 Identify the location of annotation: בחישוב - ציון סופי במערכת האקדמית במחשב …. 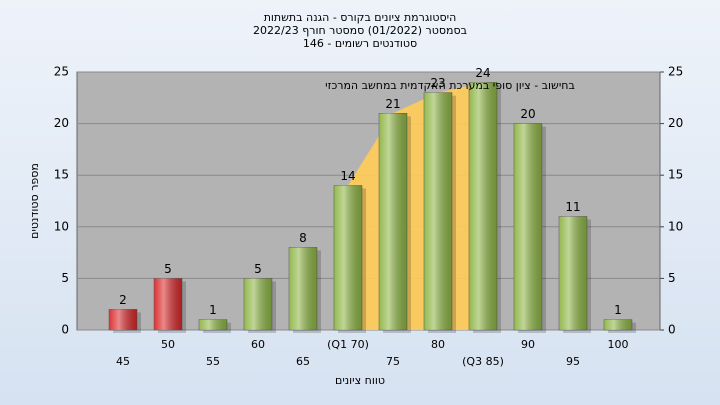
(450, 85).